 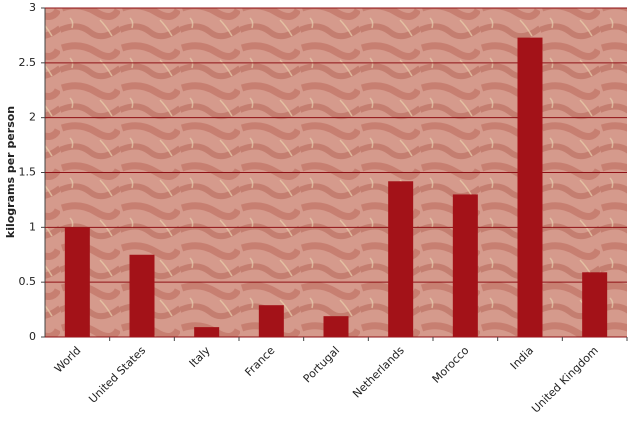 I want to click on x-tick-label: Italy, so click(x=200, y=357).